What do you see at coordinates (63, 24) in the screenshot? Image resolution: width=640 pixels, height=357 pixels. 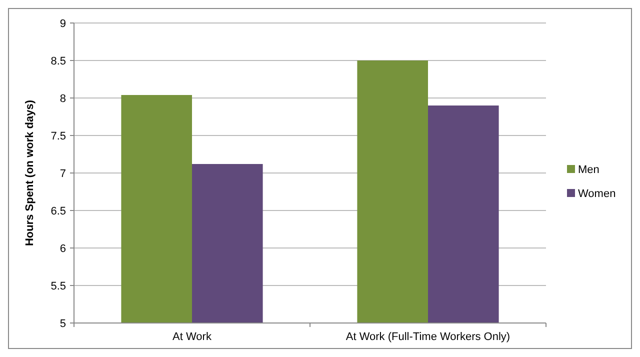 I see `y-tick-label: 9` at bounding box center [63, 24].